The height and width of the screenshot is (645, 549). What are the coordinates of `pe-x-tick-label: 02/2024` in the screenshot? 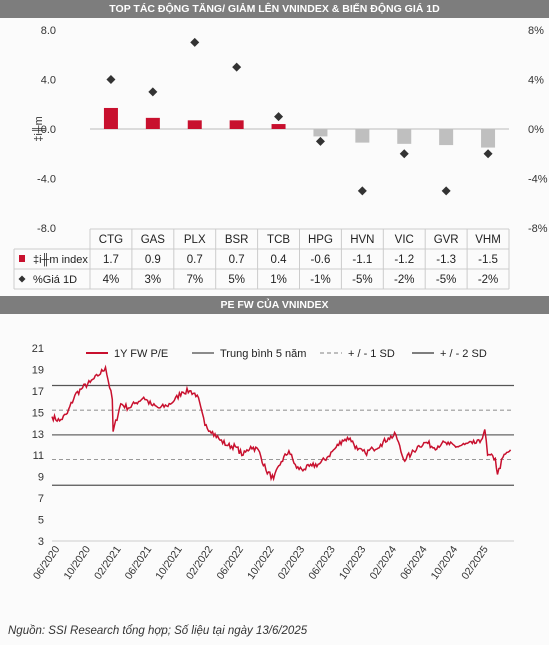 It's located at (383, 563).